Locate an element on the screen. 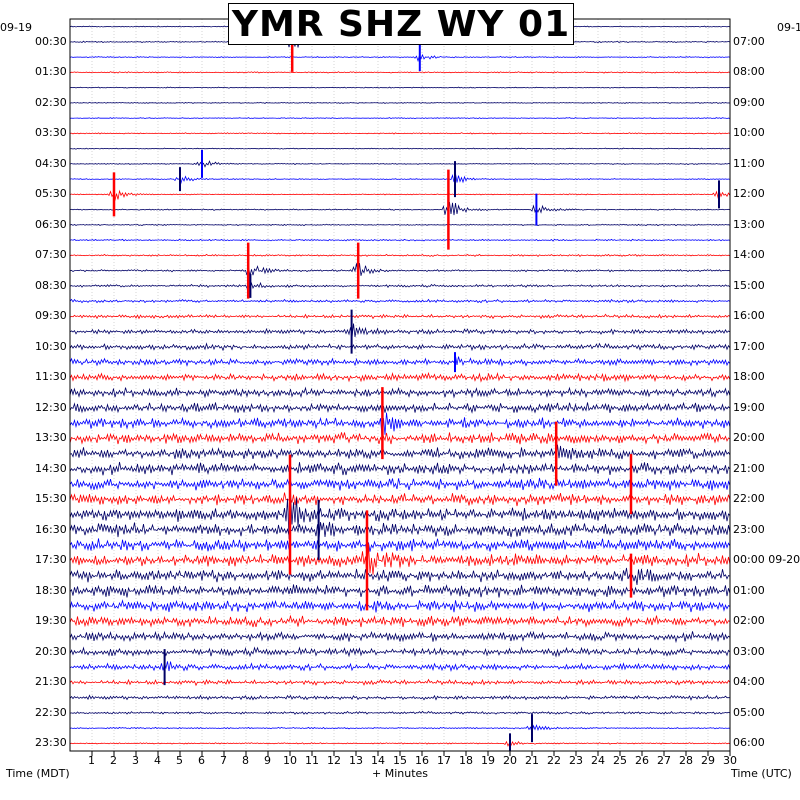 The height and width of the screenshot is (800, 800). right-time-label: 23:00 is located at coordinates (749, 529).